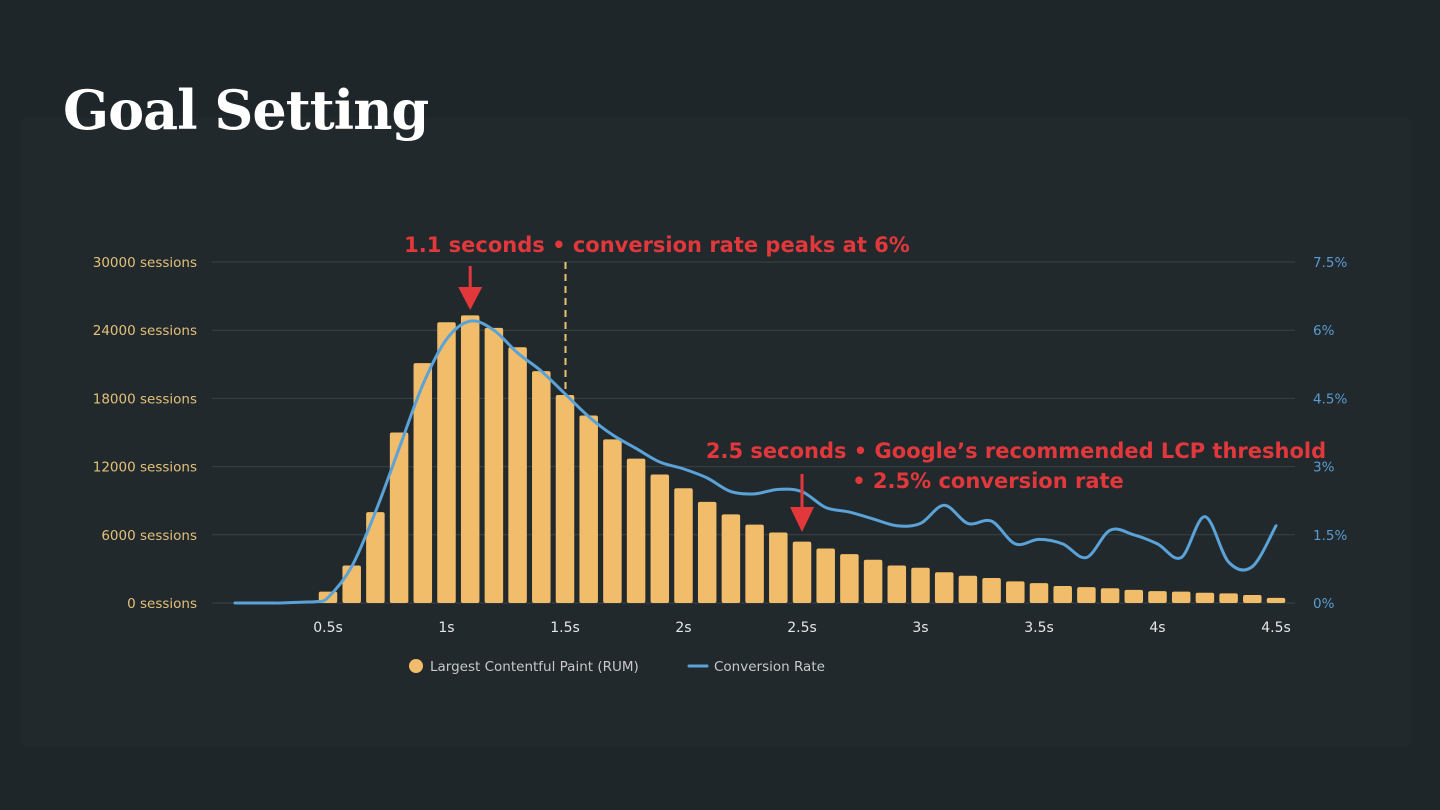  What do you see at coordinates (1276, 628) in the screenshot?
I see `x-tick-label: 4.5s` at bounding box center [1276, 628].